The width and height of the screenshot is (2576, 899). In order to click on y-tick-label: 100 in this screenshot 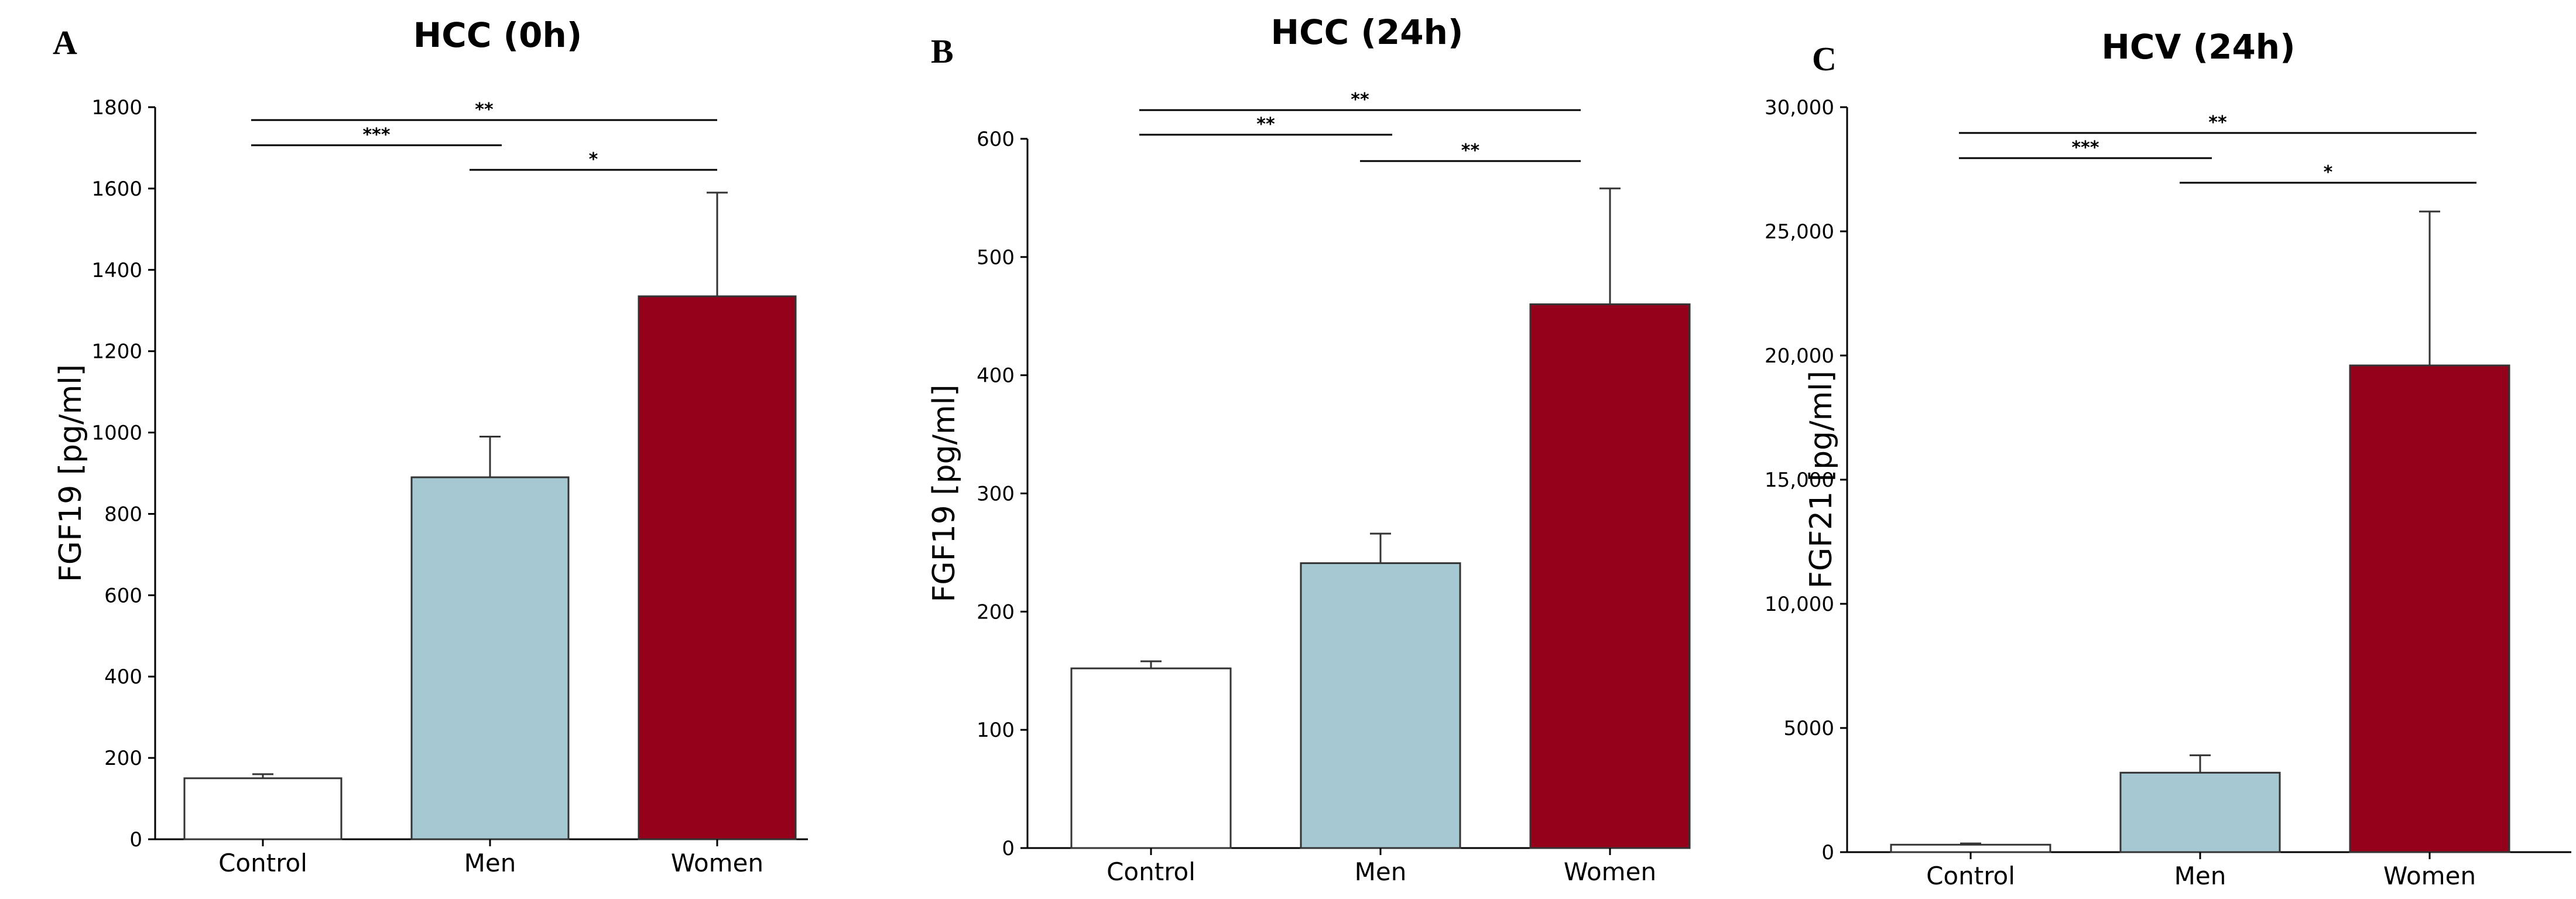, I will do `click(996, 730)`.